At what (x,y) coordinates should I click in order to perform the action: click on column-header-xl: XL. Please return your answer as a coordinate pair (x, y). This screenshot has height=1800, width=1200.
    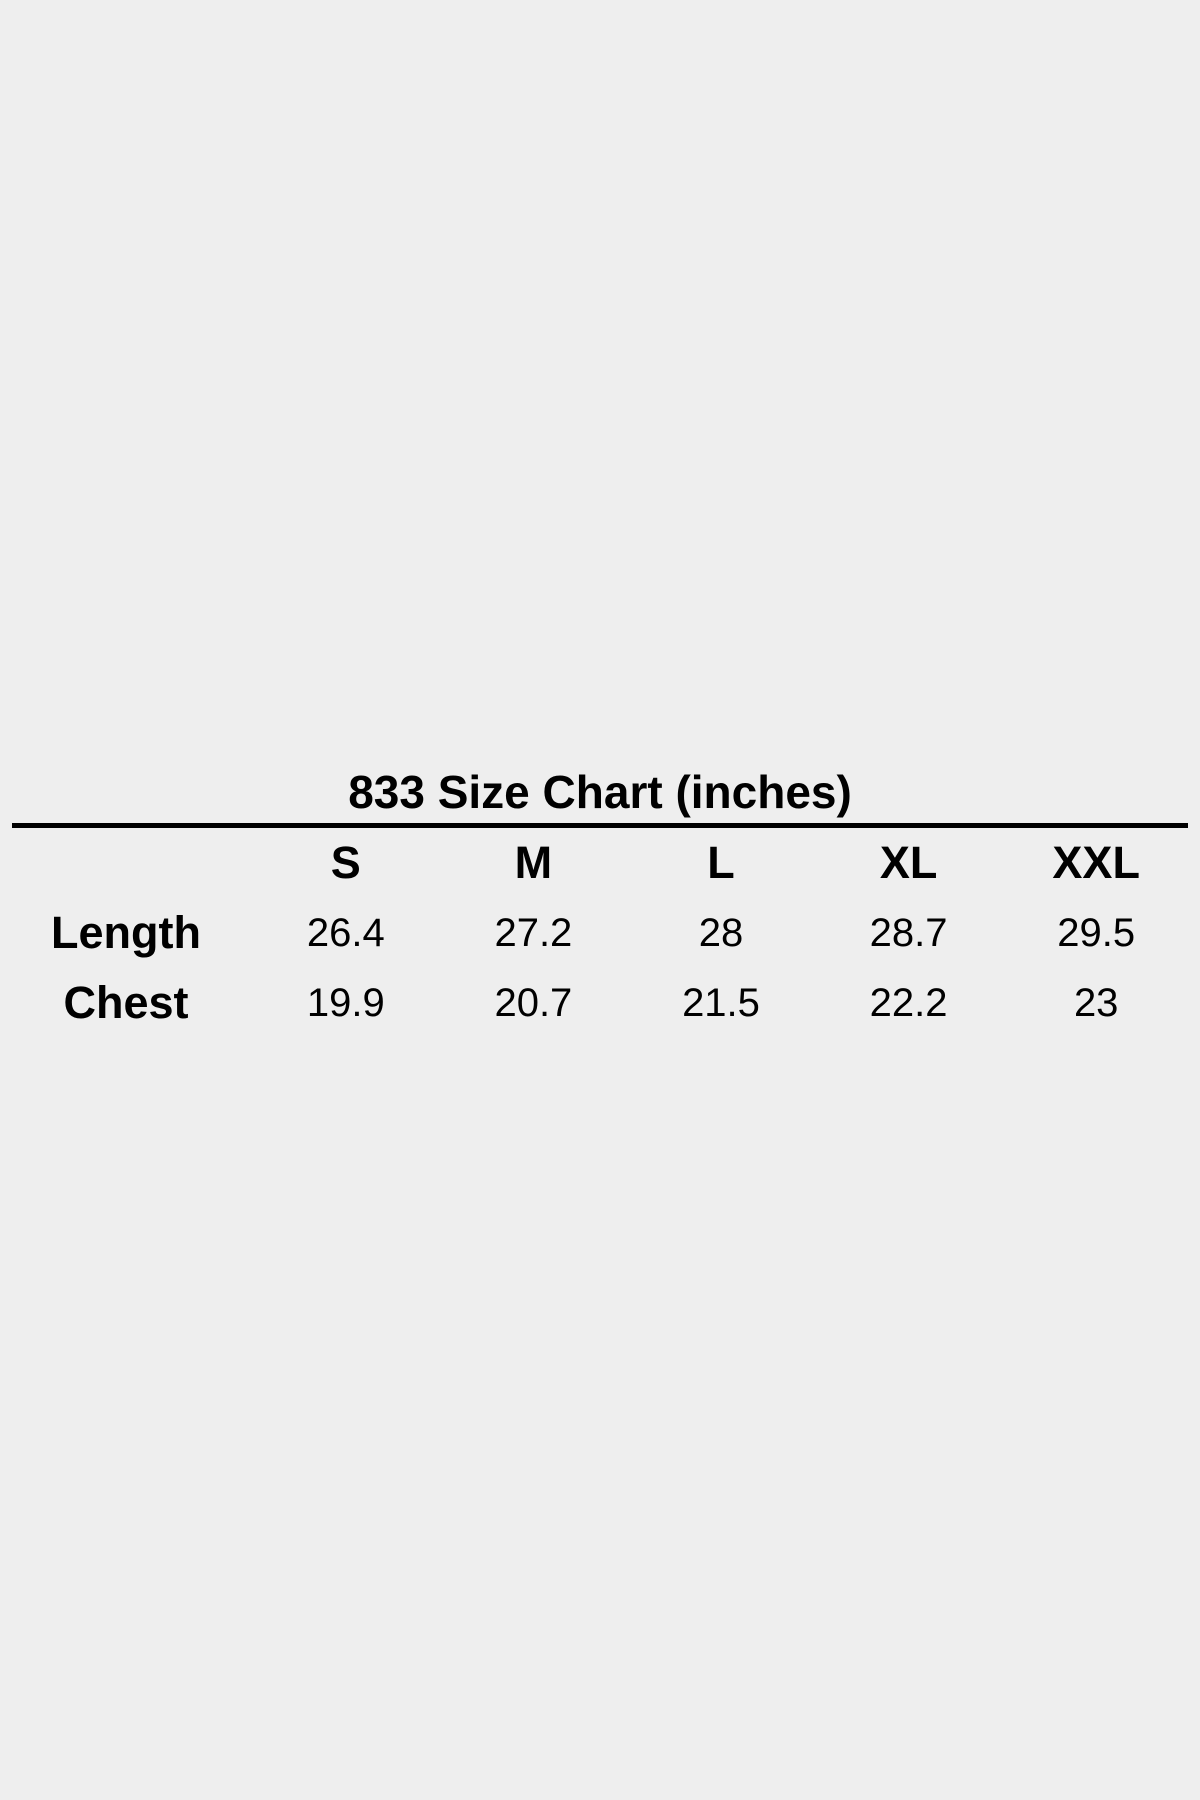
    Looking at the image, I should click on (908, 862).